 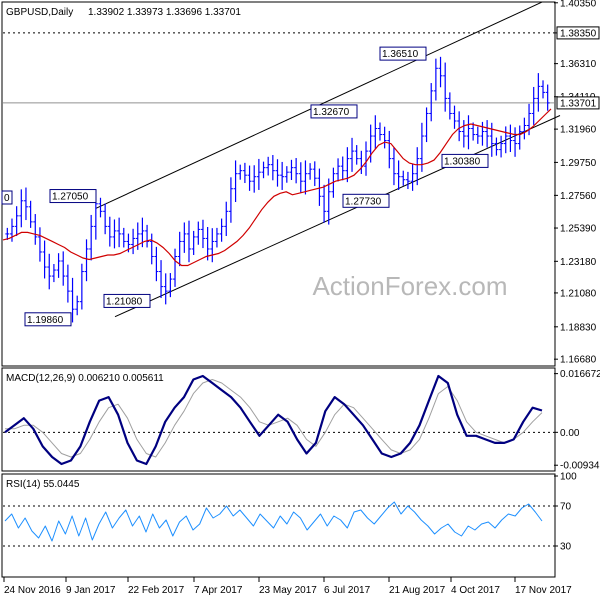 I want to click on current-price-box, so click(x=578, y=103).